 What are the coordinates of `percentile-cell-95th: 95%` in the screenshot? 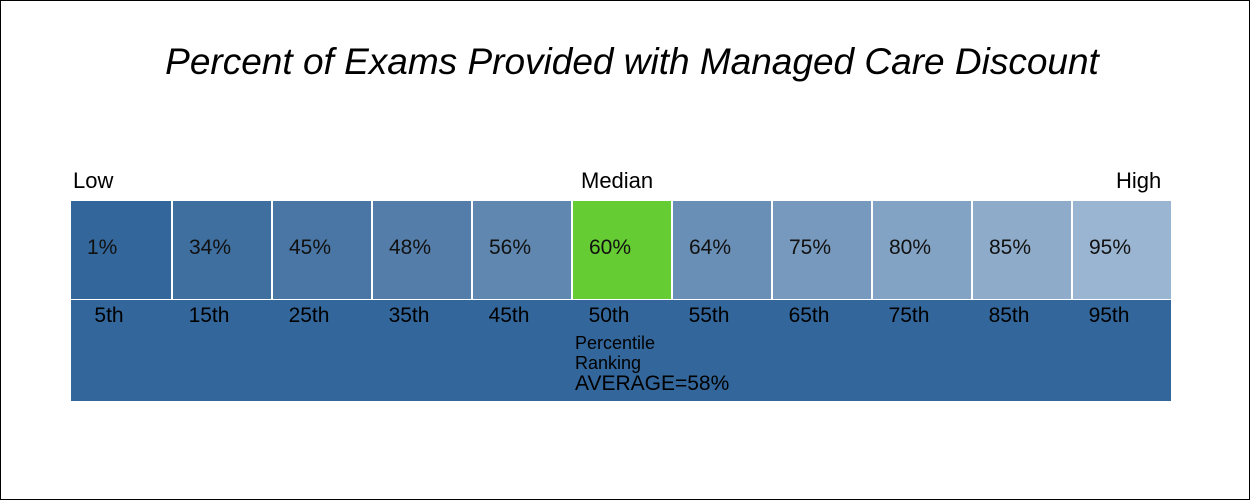 It's located at (1121, 250).